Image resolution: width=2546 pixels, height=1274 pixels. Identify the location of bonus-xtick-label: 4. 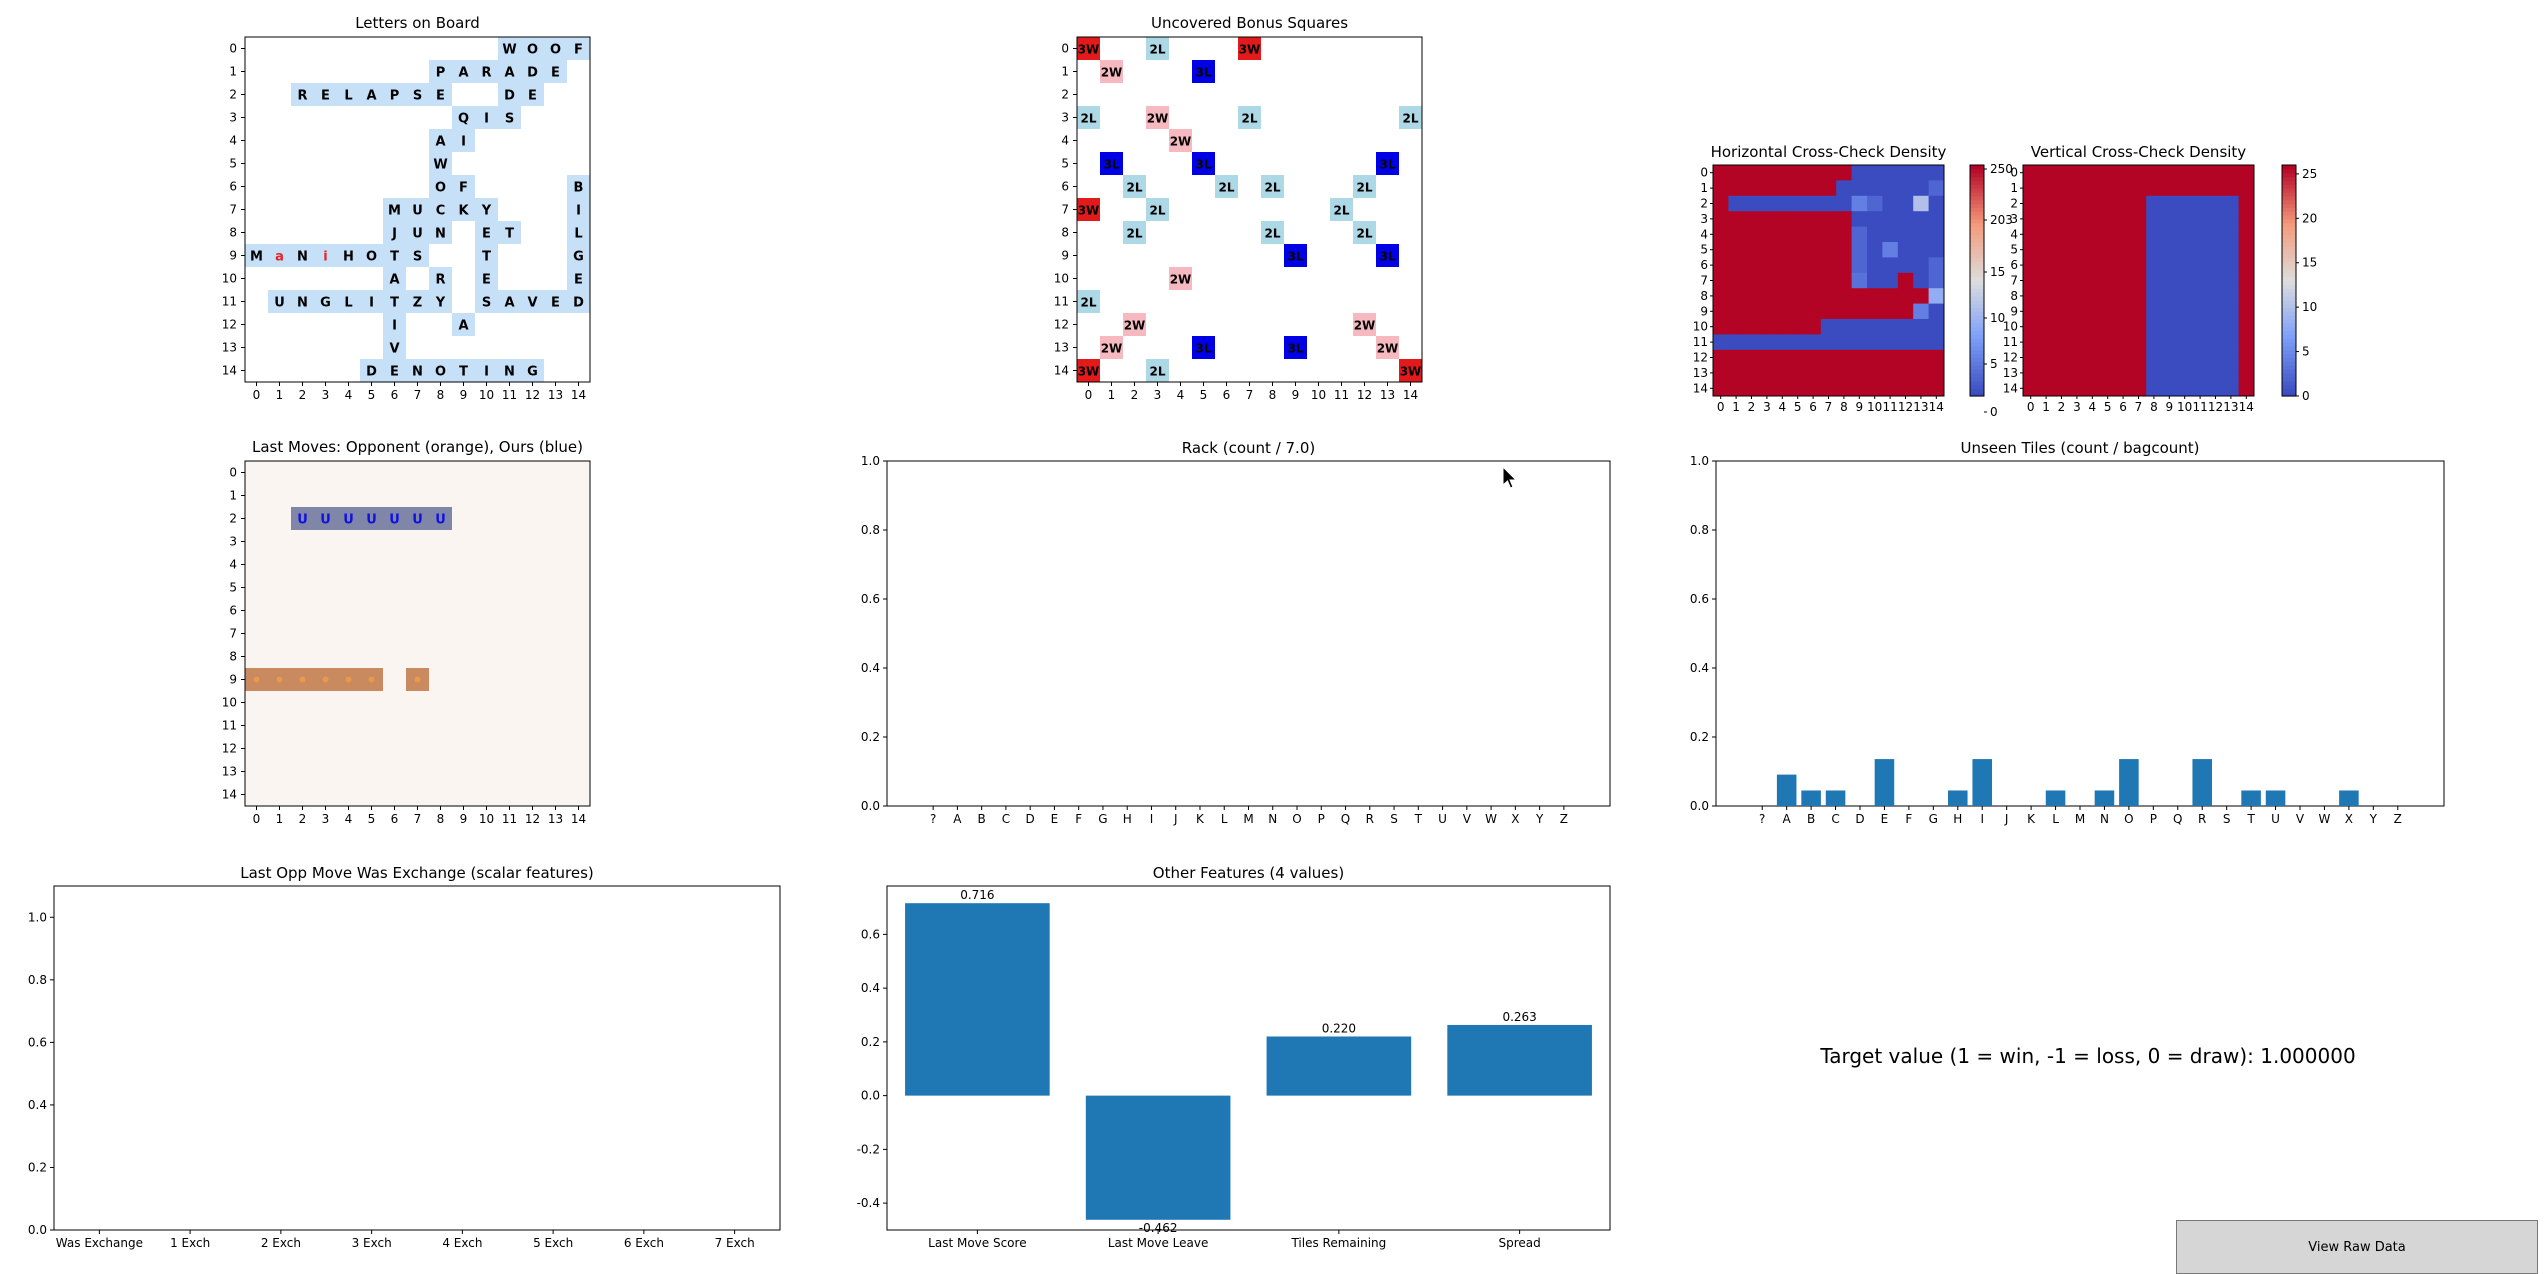
(1181, 395).